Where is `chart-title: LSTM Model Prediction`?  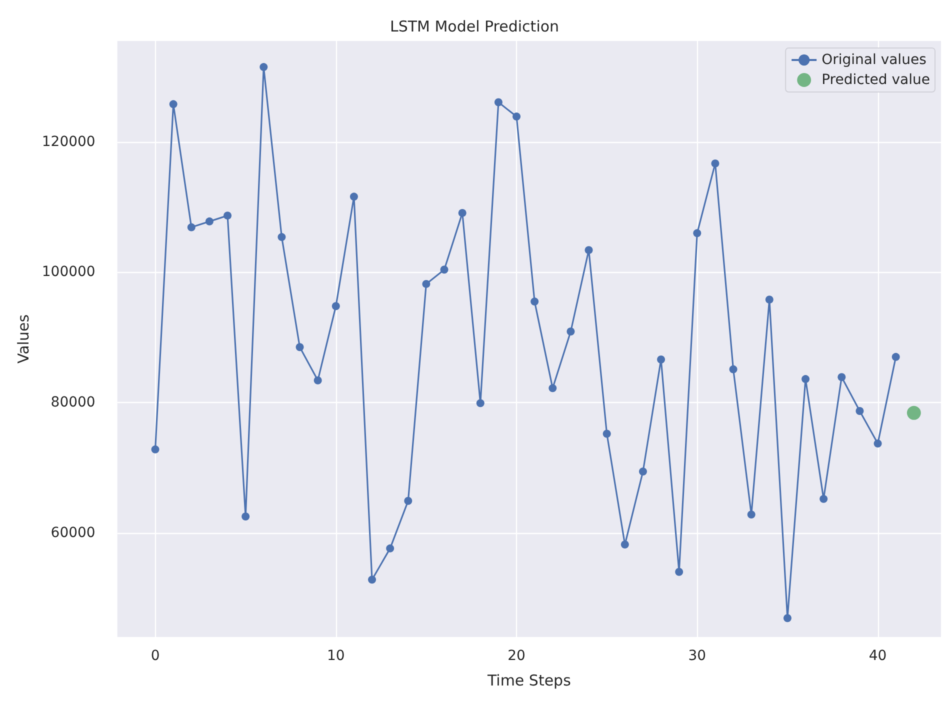
chart-title: LSTM Model Prediction is located at coordinates (475, 27).